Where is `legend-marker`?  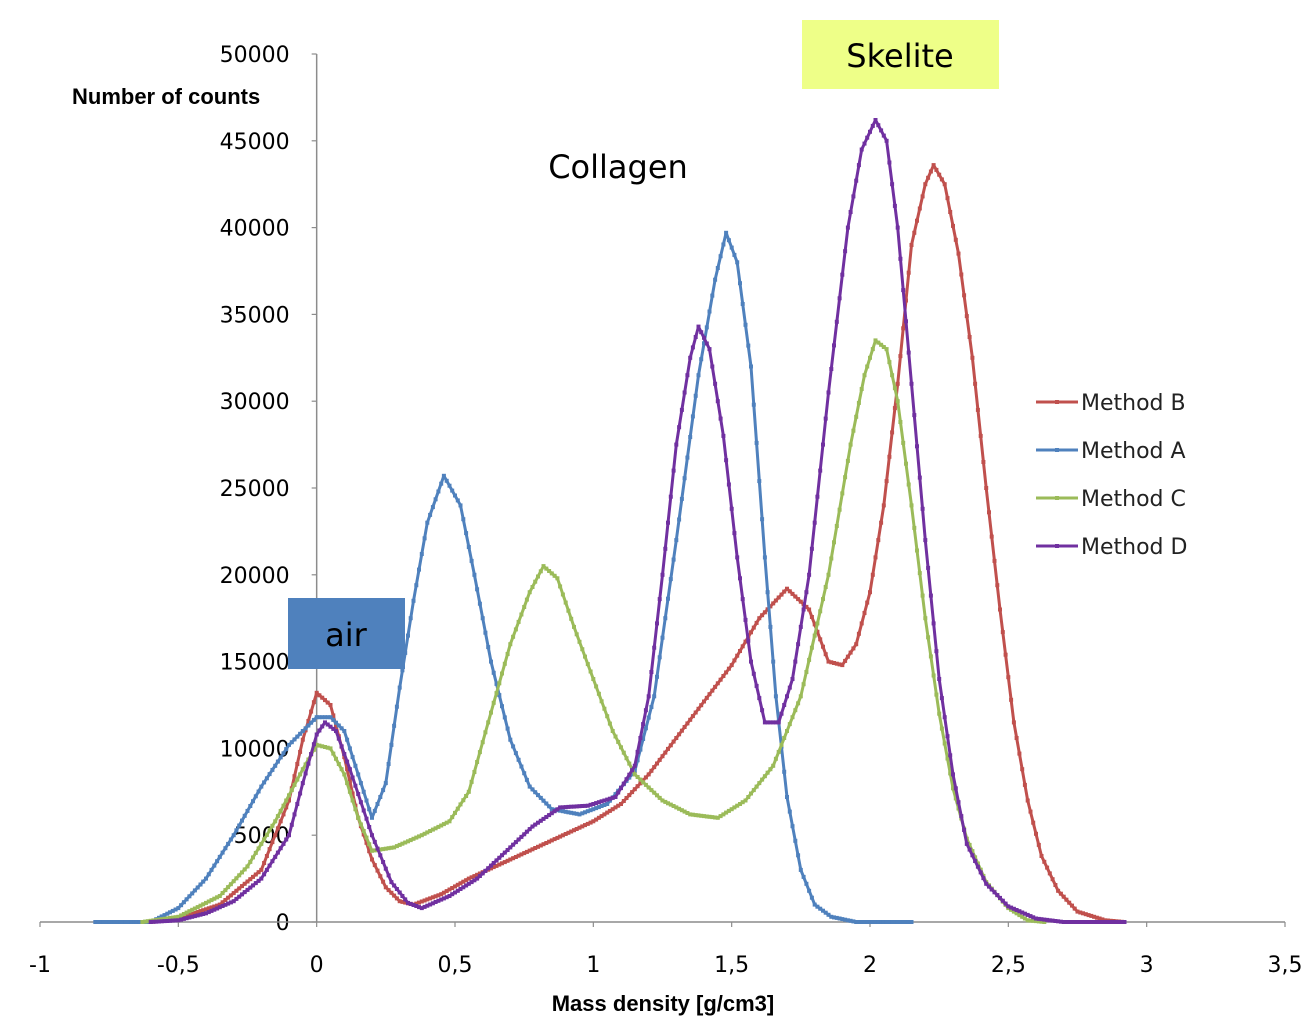
legend-marker is located at coordinates (1057, 546).